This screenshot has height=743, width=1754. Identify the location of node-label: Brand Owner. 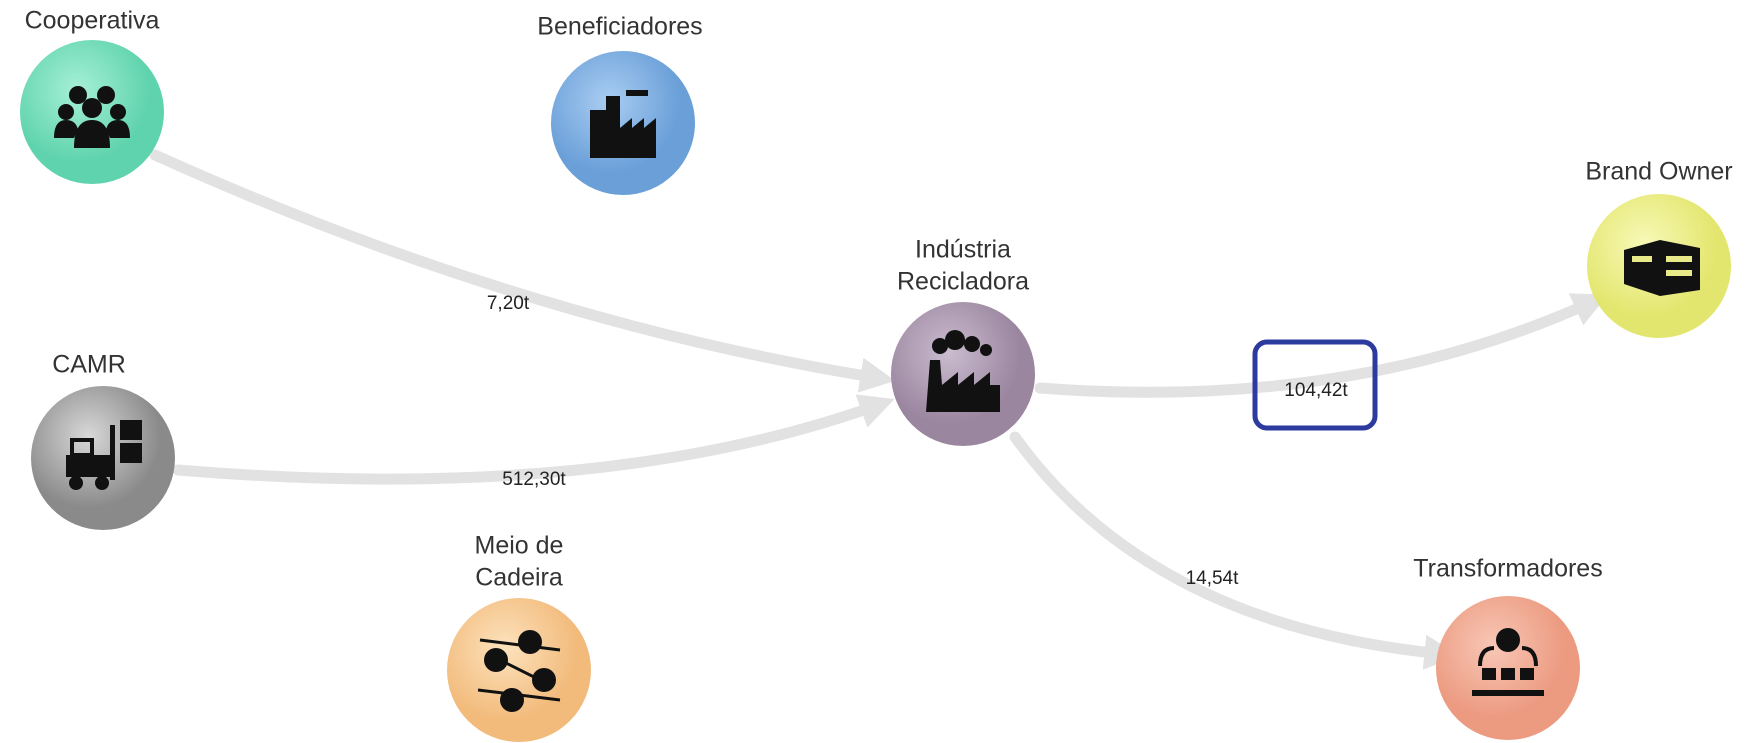
(1658, 172).